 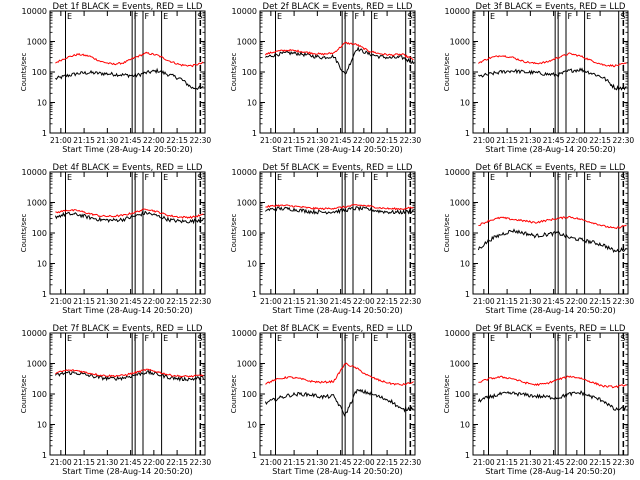 I want to click on plot-title: Det 1f BLACK = Events, RED = LLD, so click(x=128, y=7).